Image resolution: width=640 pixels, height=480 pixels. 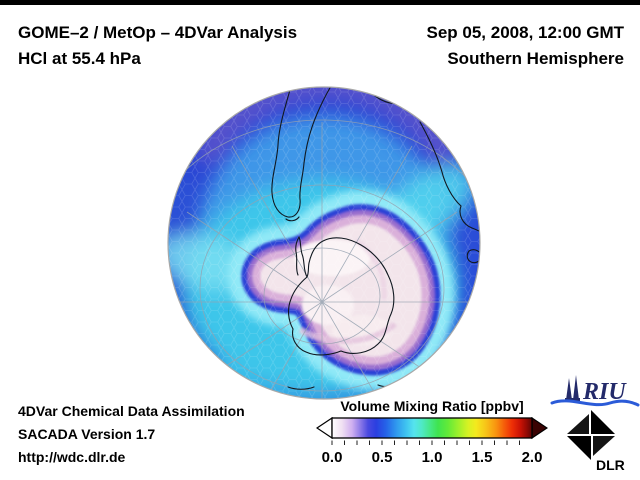 I want to click on colorbar: Volume Mixing Ratio [ppbv], so click(x=432, y=432).